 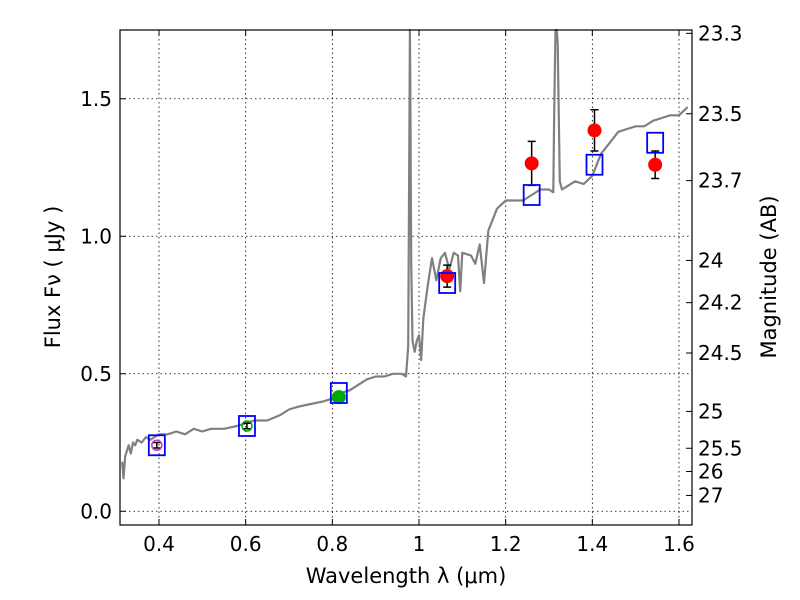 I want to click on y-axis-title: Flux Fν ( μJy ), so click(x=53, y=277).